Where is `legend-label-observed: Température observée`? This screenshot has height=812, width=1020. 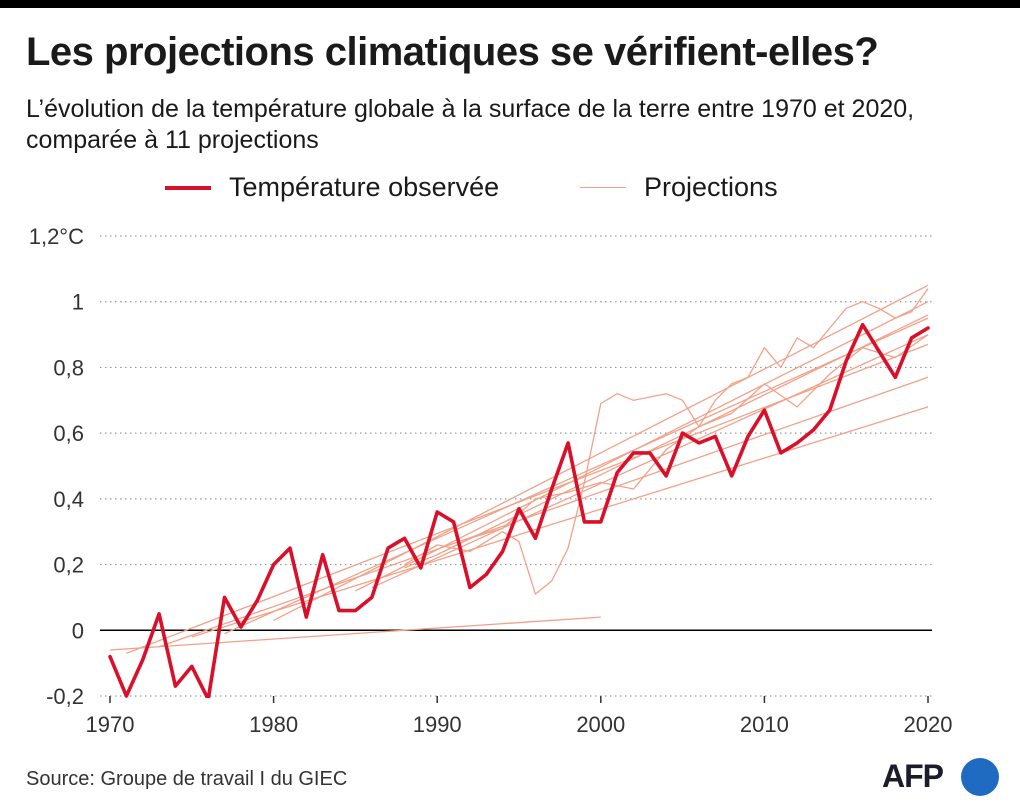
legend-label-observed: Température observée is located at coordinates (364, 187).